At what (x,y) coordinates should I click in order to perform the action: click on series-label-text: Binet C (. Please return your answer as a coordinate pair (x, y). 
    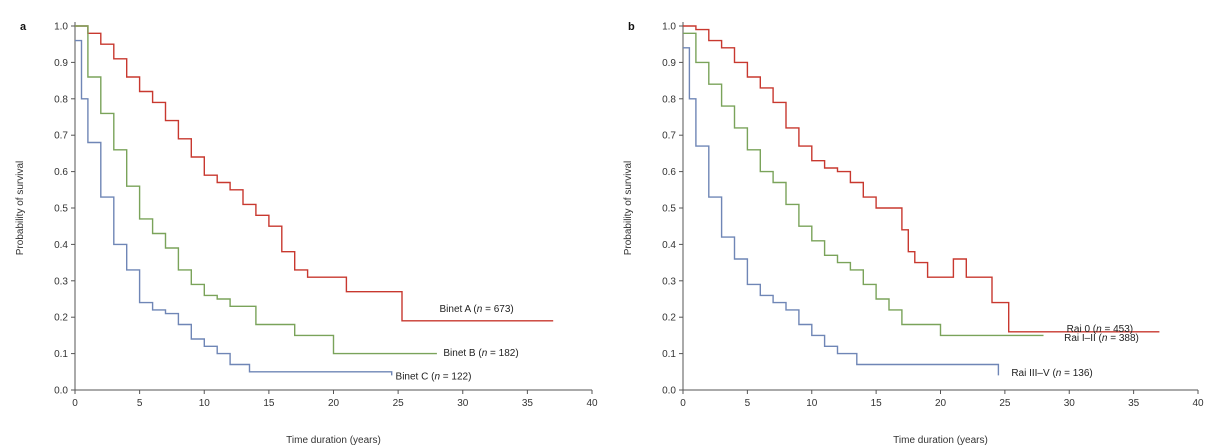
    Looking at the image, I should click on (416, 376).